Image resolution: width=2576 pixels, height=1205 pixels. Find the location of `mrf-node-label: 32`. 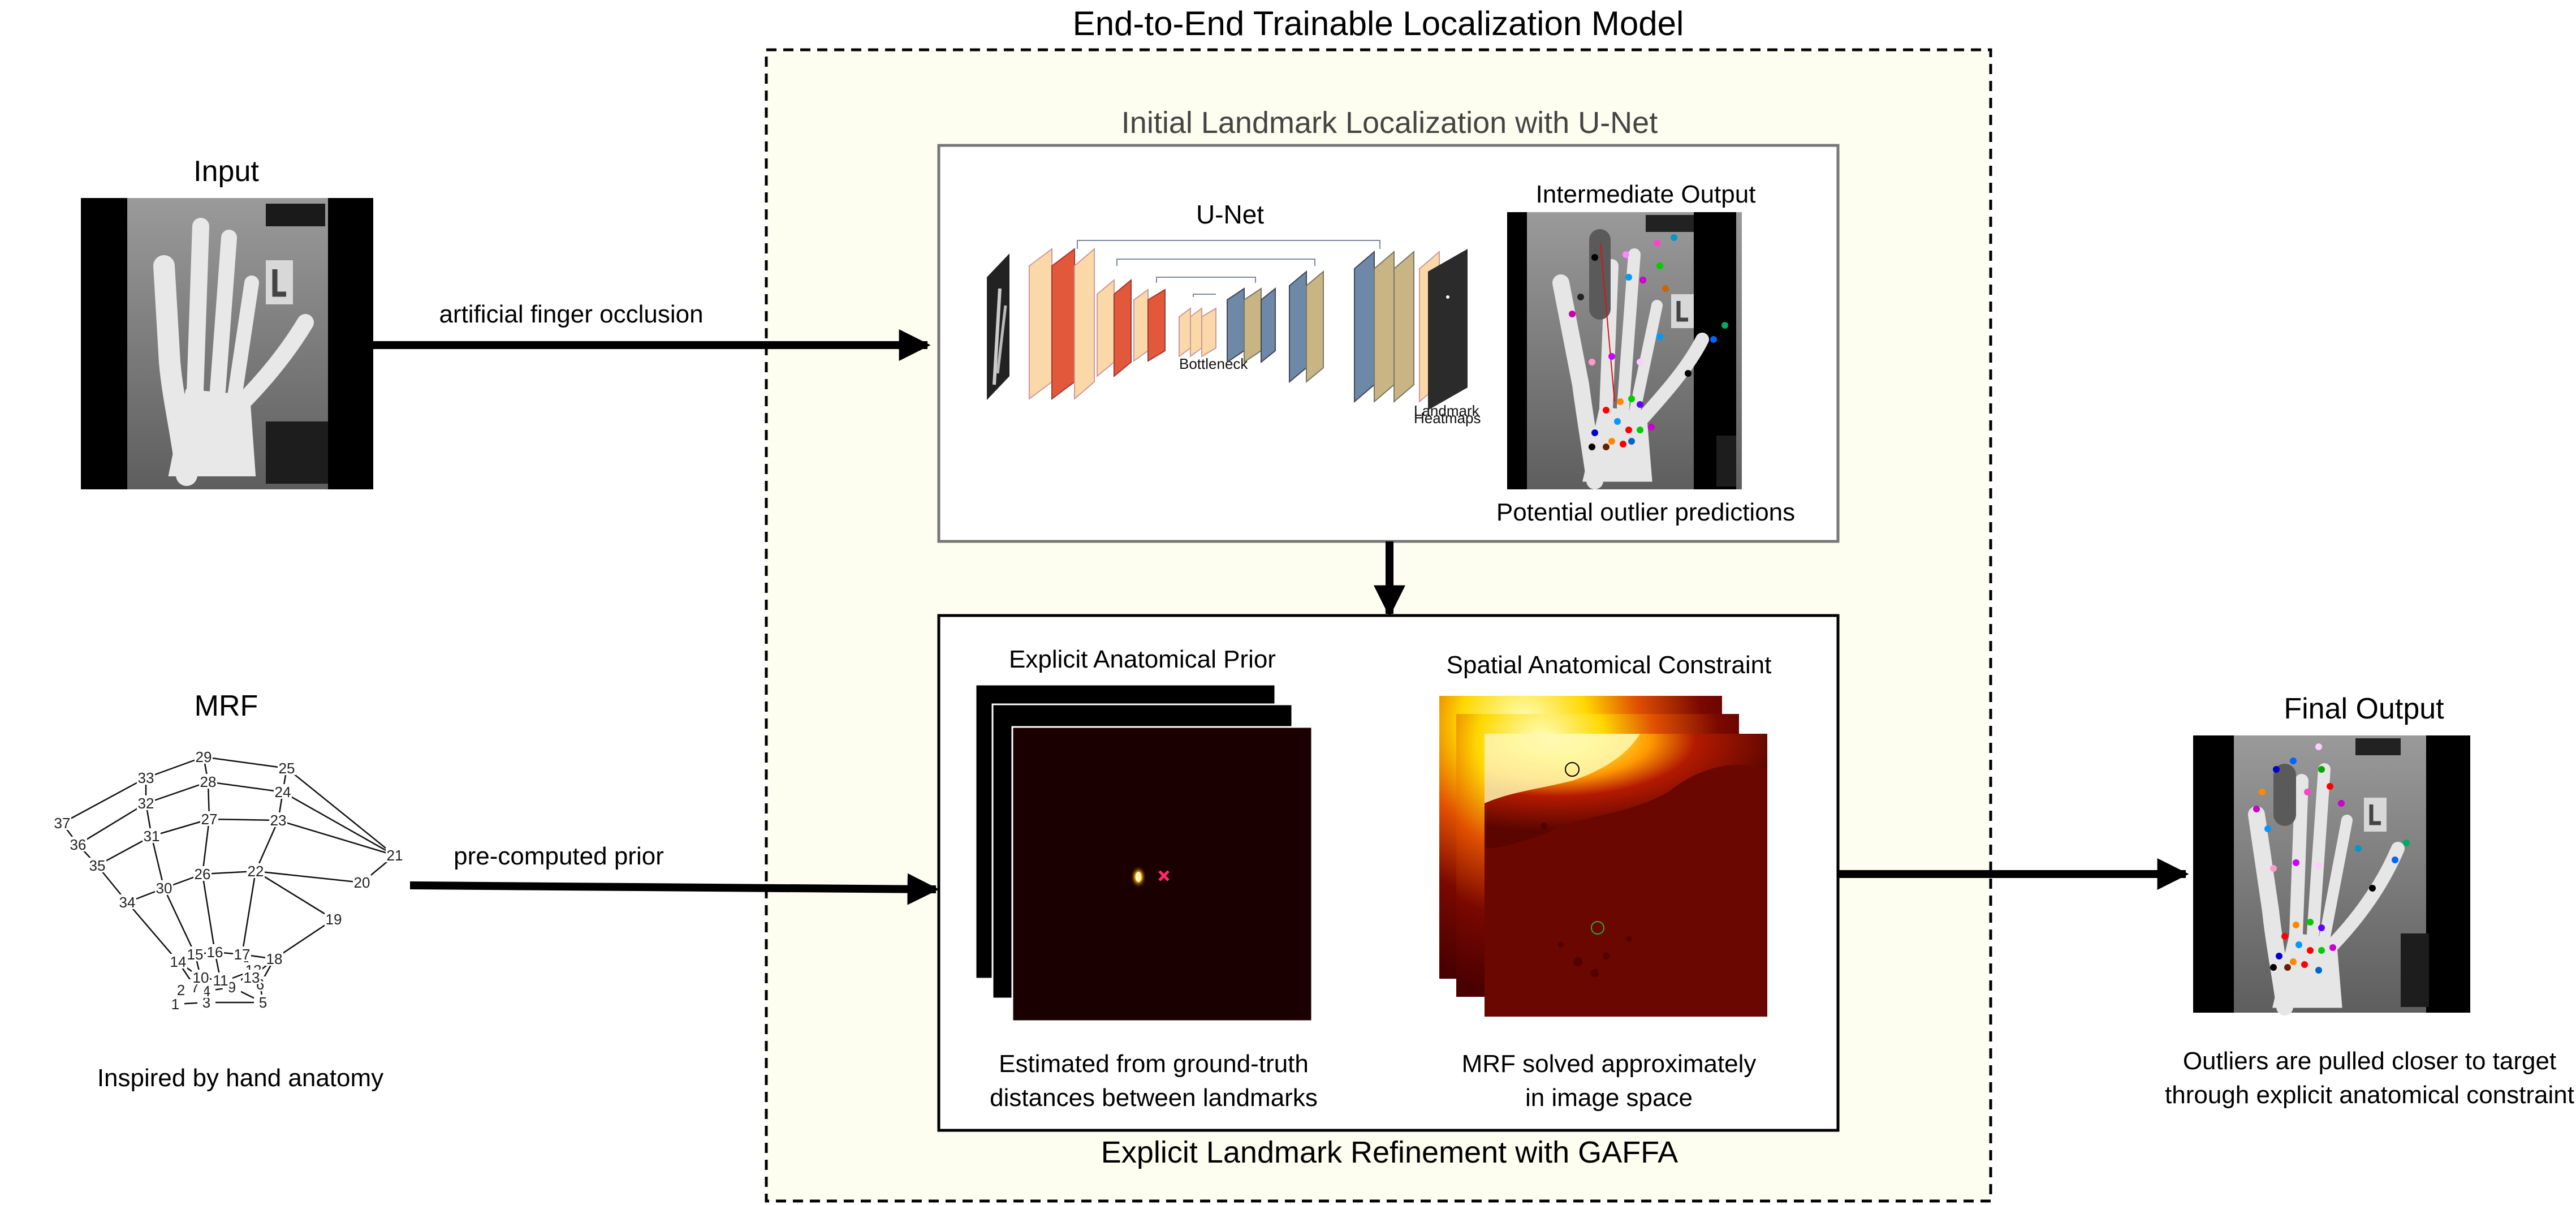

mrf-node-label: 32 is located at coordinates (146, 803).